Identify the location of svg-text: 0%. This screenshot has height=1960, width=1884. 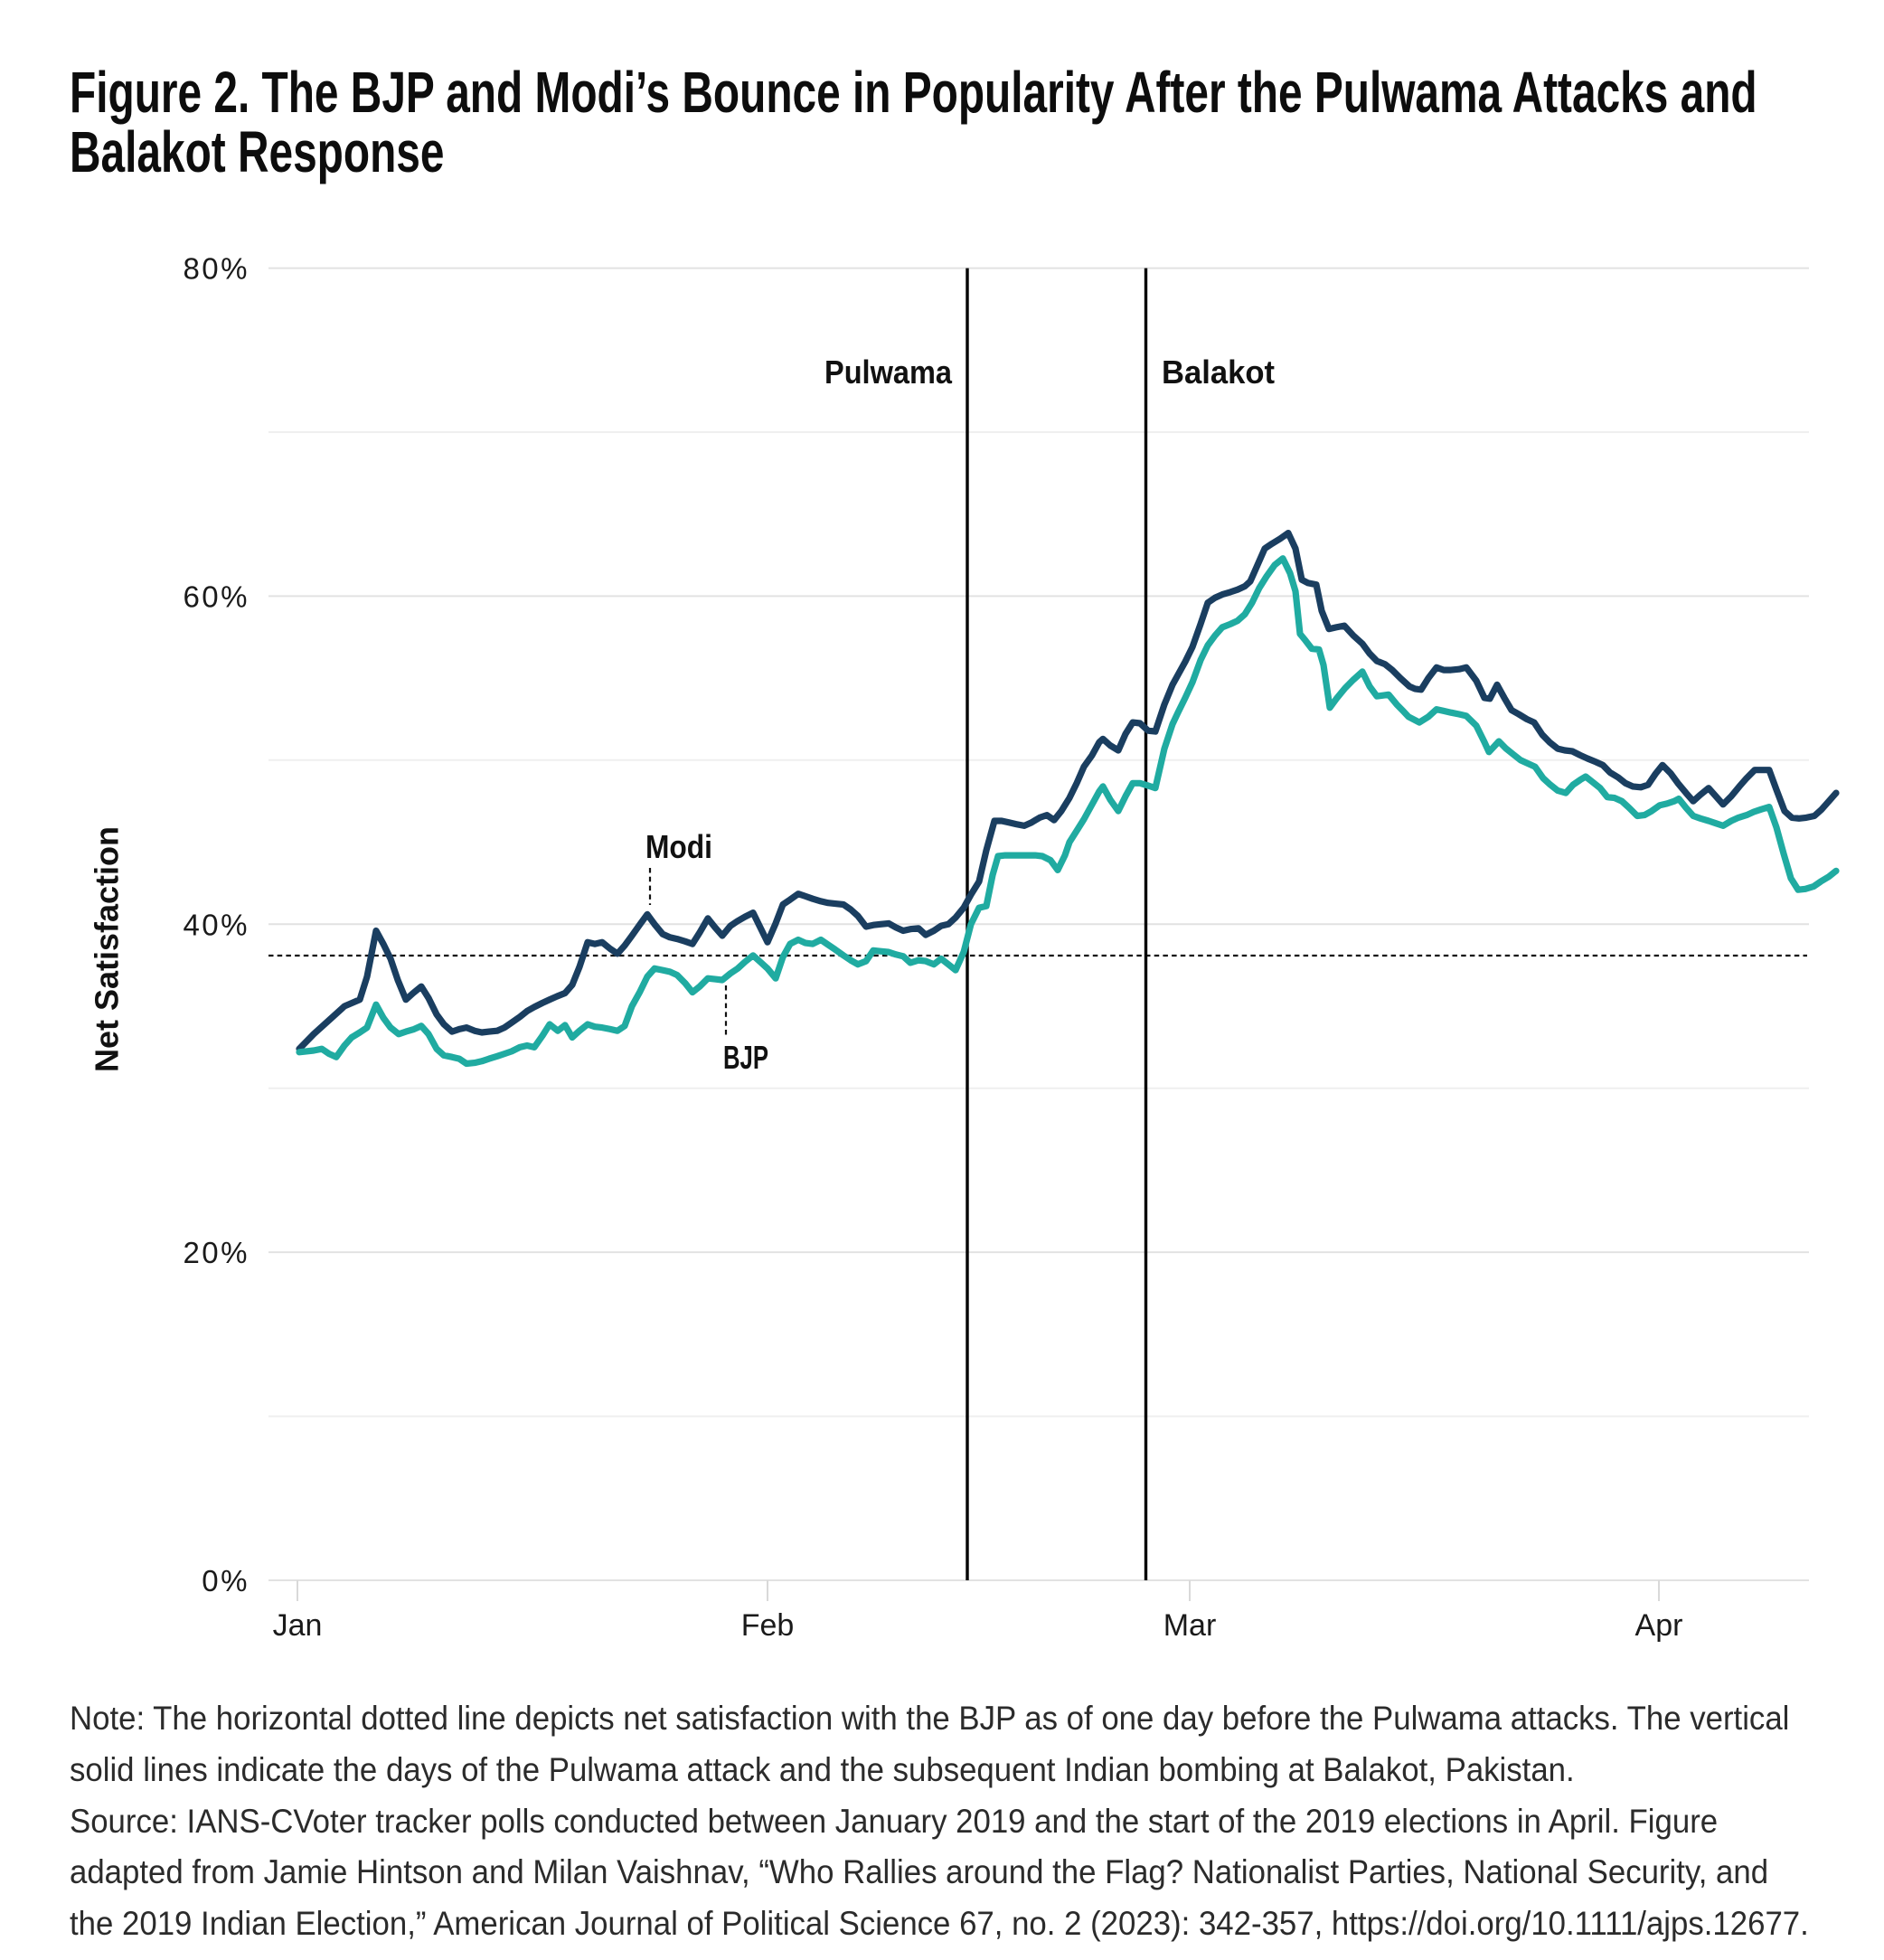
(226, 1580).